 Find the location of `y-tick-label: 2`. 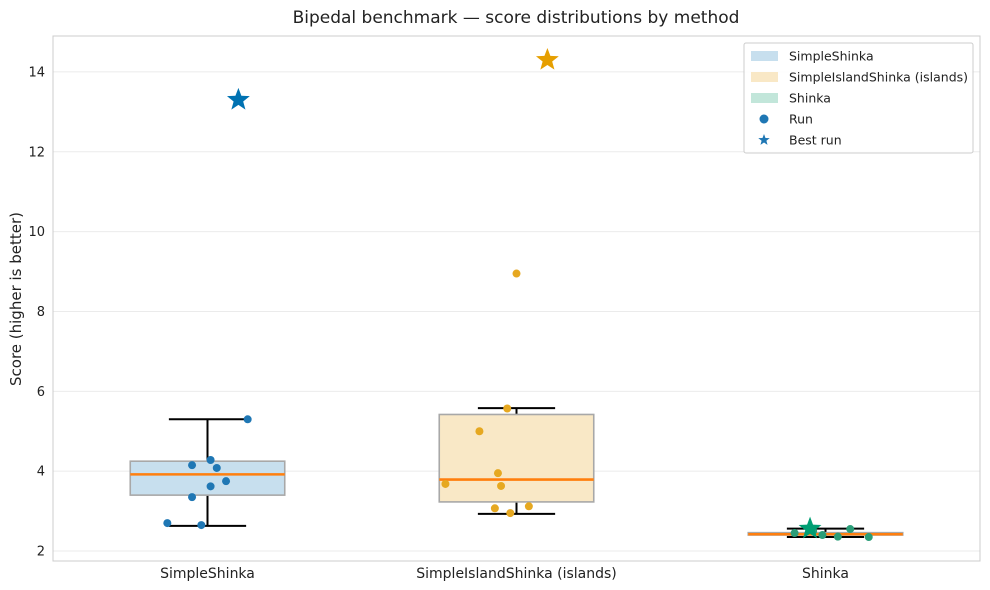

y-tick-label: 2 is located at coordinates (41, 552).